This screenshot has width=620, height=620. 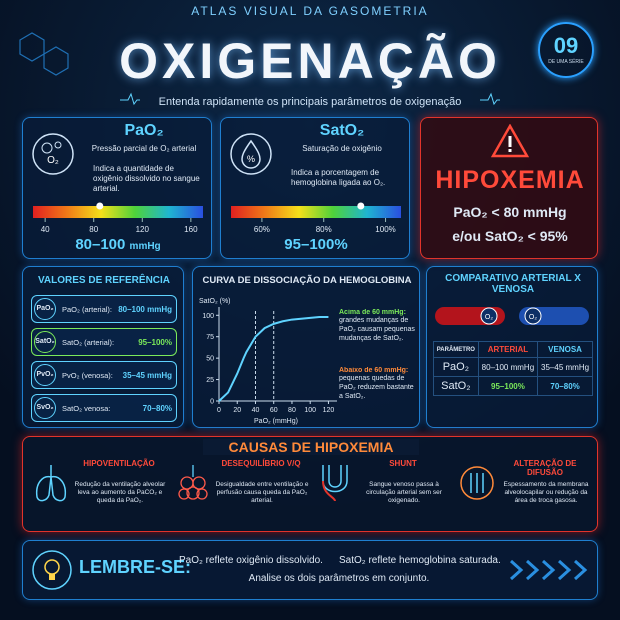 What do you see at coordinates (210, 359) in the screenshot?
I see `y-tick-label: 50` at bounding box center [210, 359].